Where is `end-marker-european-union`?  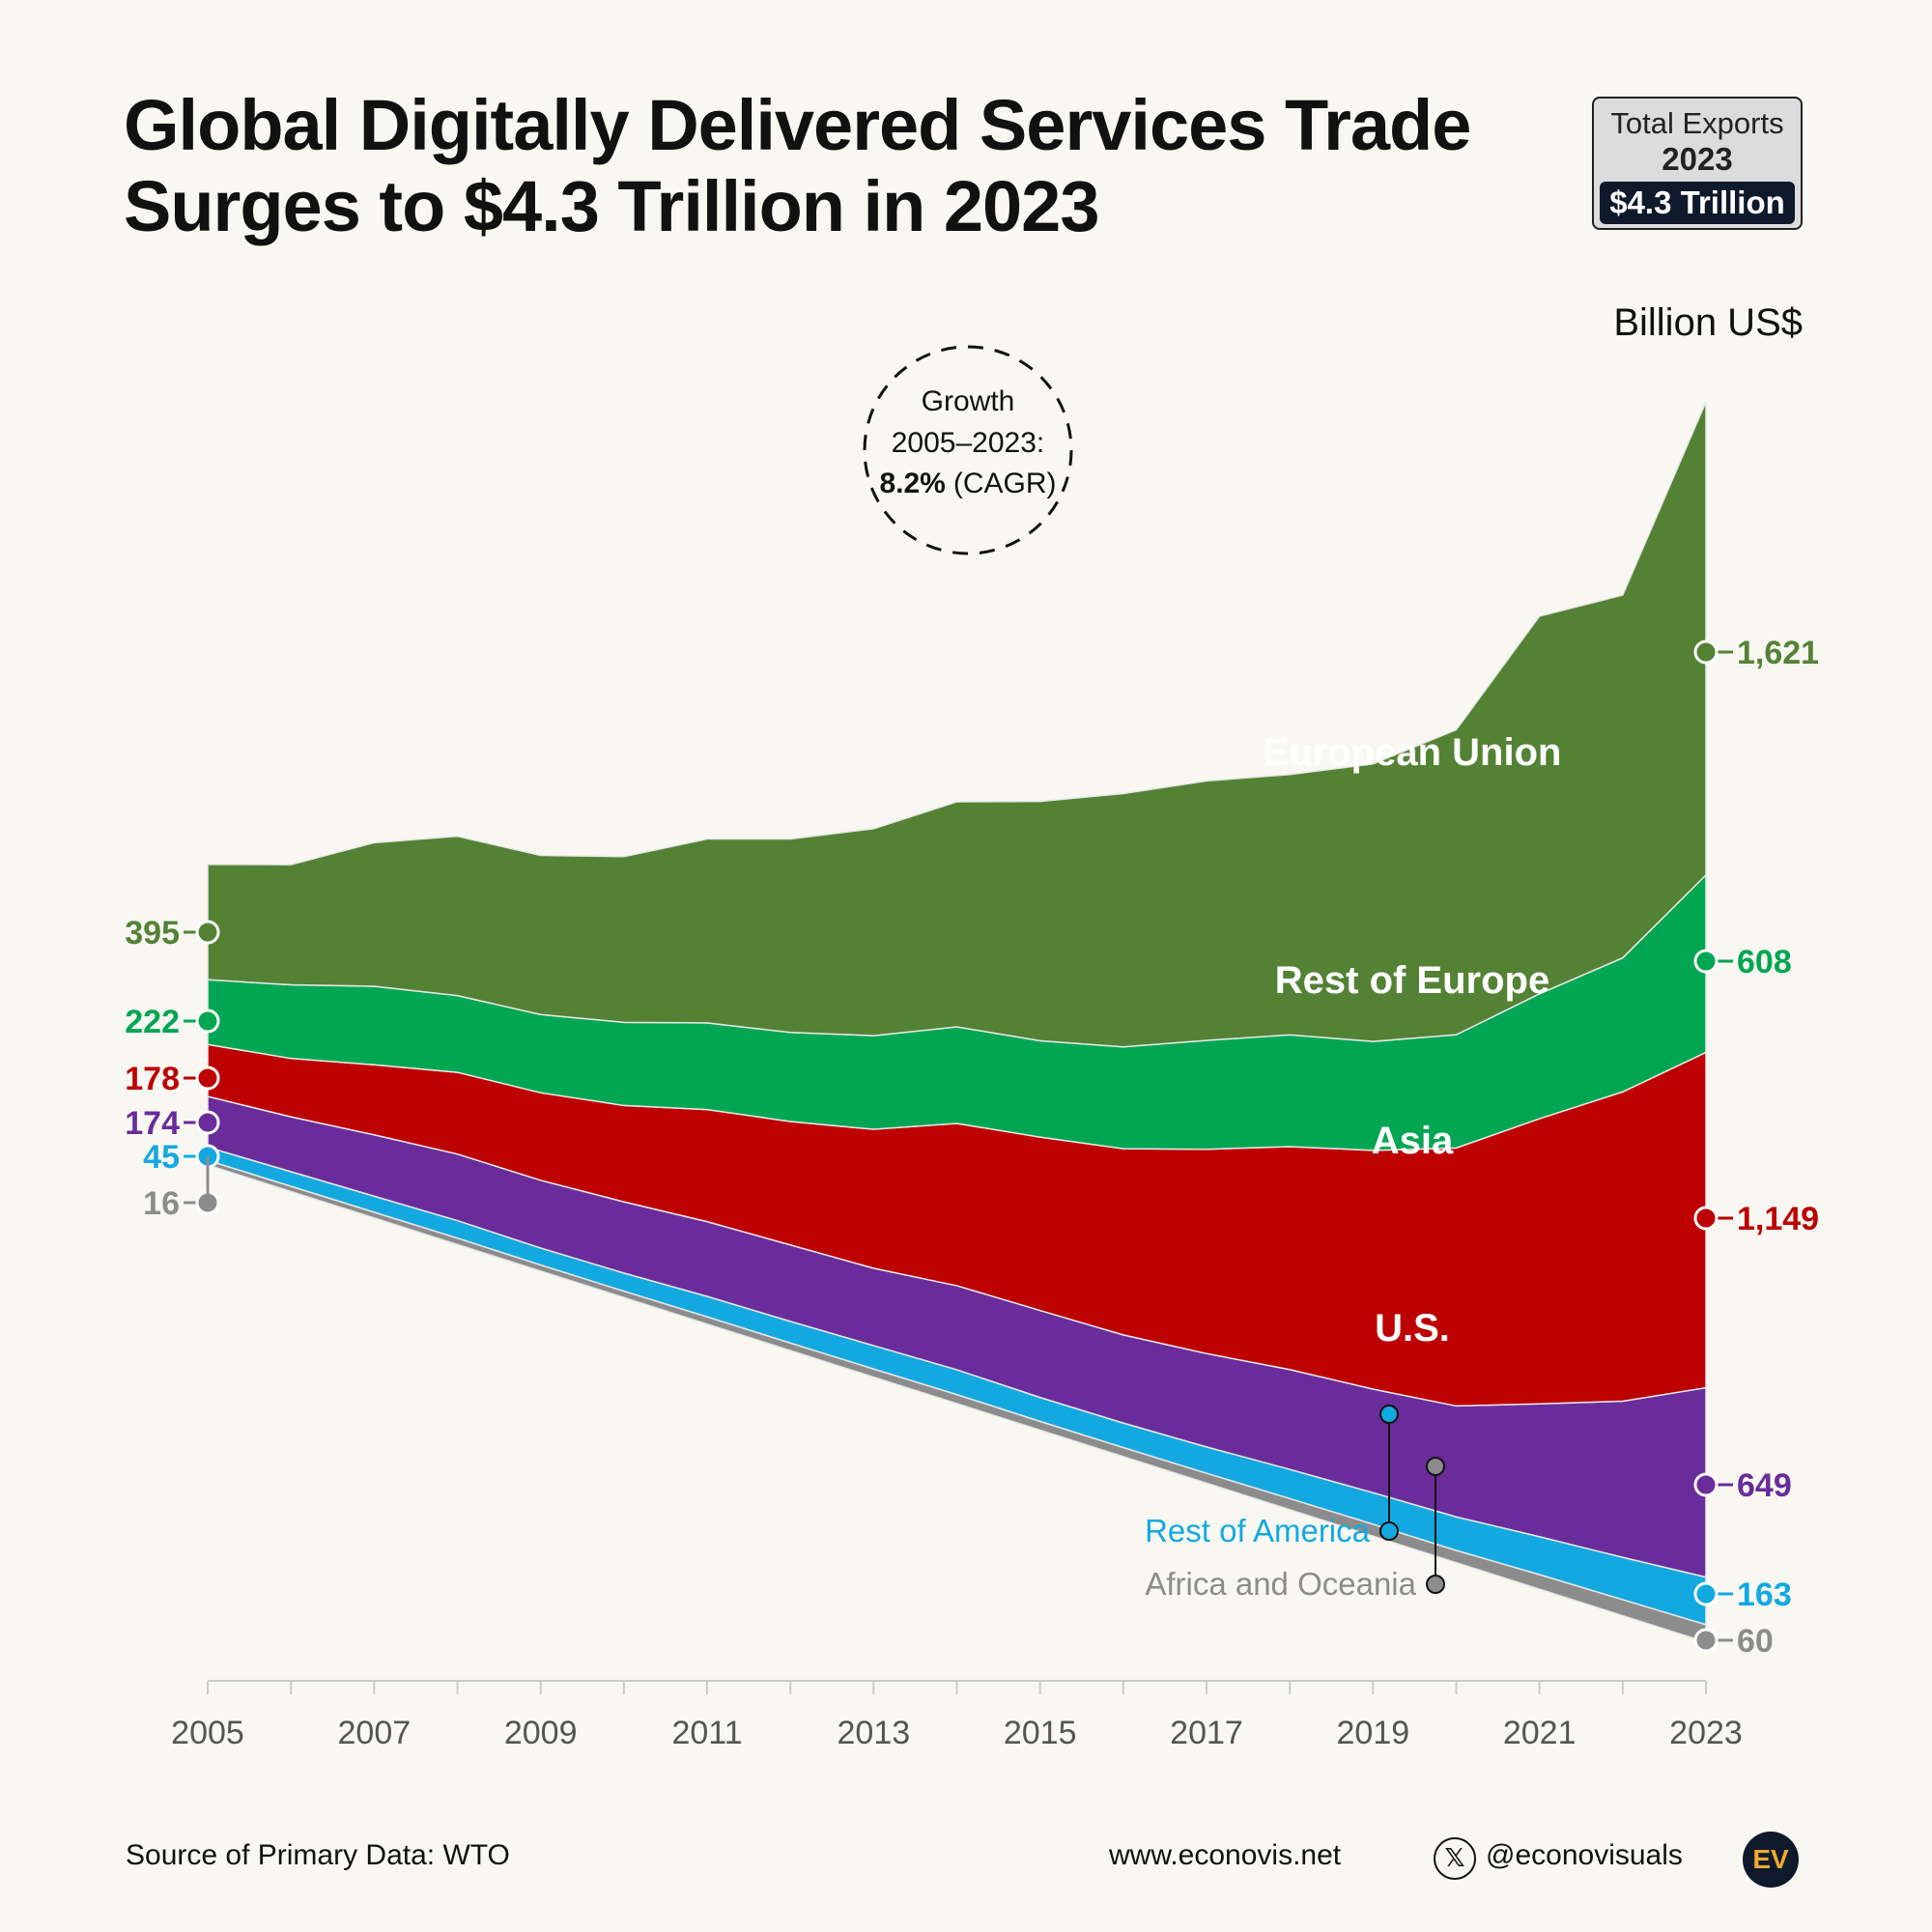 end-marker-european-union is located at coordinates (1706, 652).